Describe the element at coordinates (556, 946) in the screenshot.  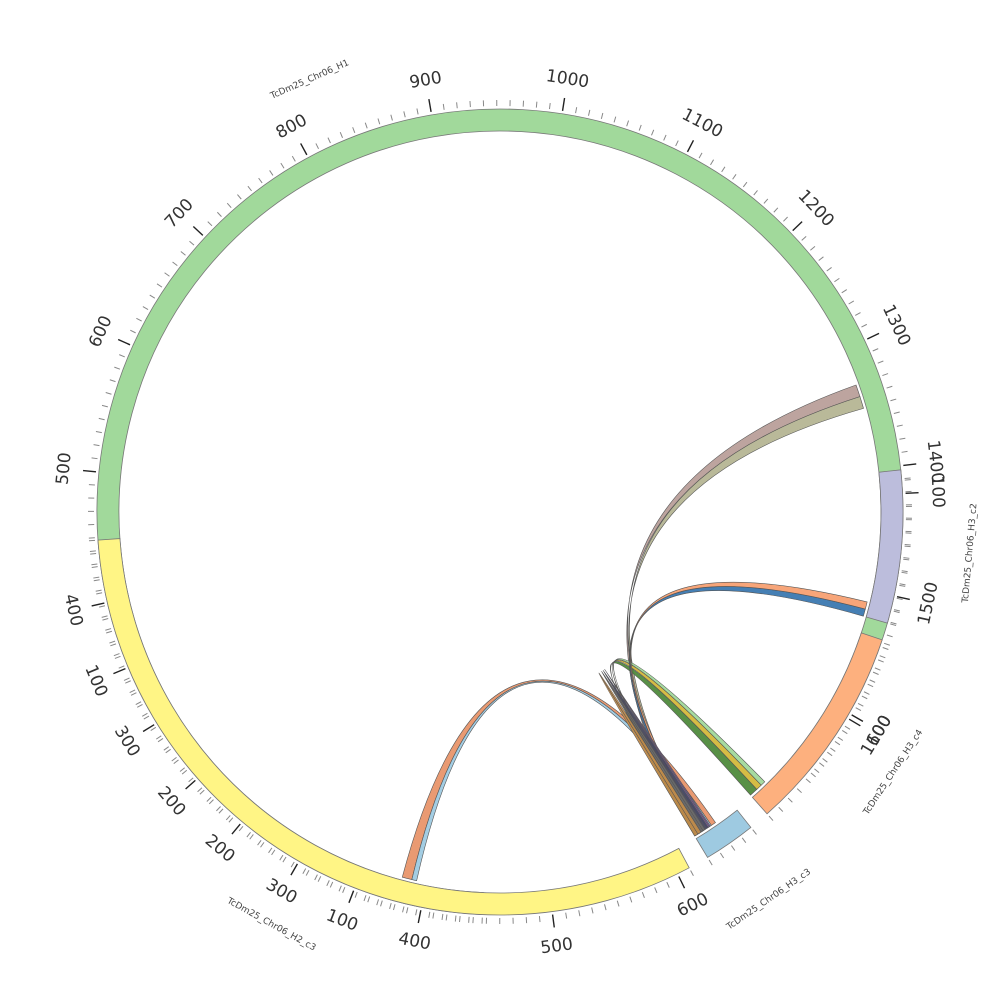
I see `tick-label-tcdm25-chr06-h2-c3-500: 500` at that location.